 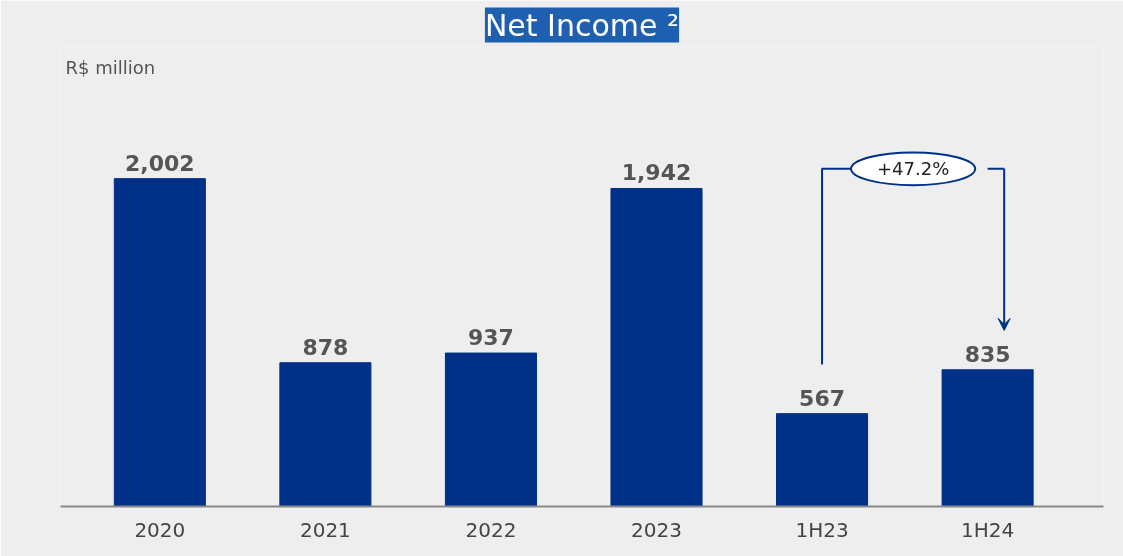 What do you see at coordinates (160, 529) in the screenshot?
I see `x-tick-label: 2020` at bounding box center [160, 529].